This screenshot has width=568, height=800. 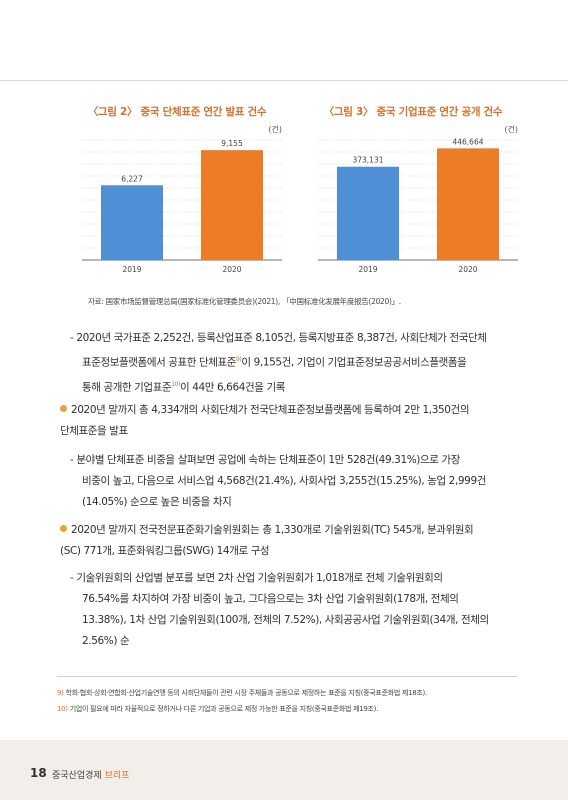 What do you see at coordinates (165, 551) in the screenshot?
I see `text-line: (SC) 771개, 표준화워킹그룹(SWG) 14개로 구성` at bounding box center [165, 551].